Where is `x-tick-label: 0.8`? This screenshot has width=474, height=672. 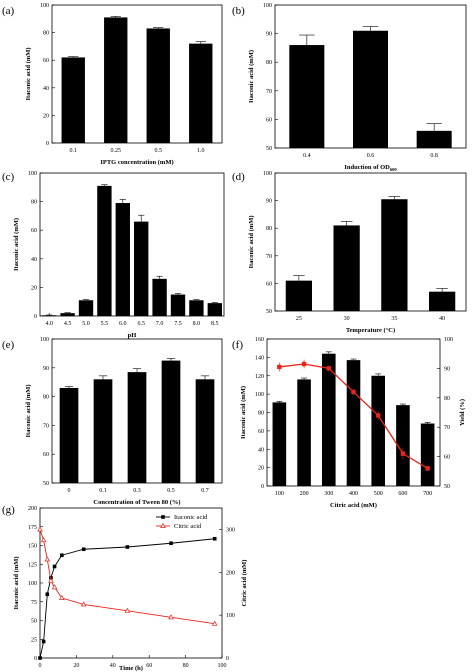 x-tick-label: 0.8 is located at coordinates (434, 156).